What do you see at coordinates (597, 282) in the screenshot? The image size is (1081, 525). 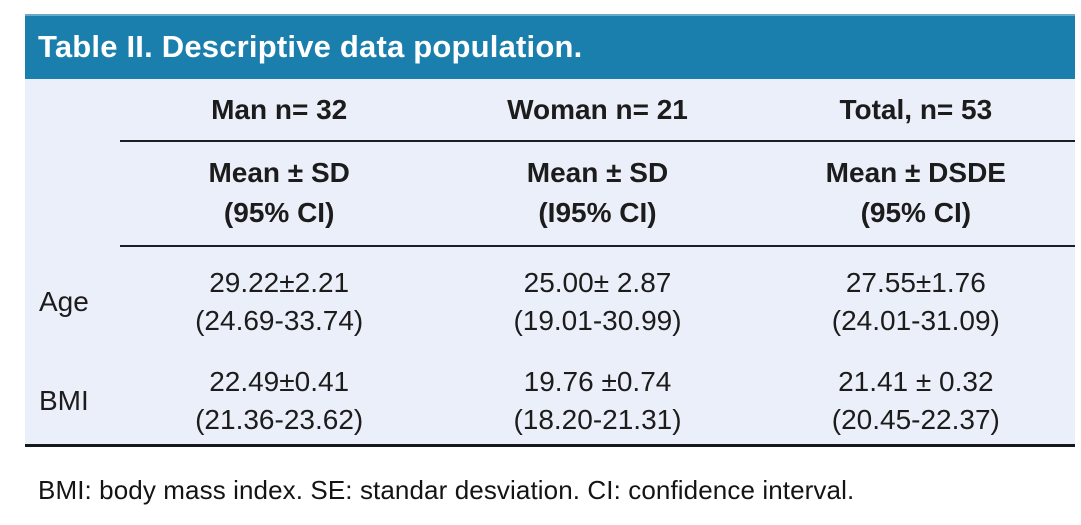 I see `cell-value: 25.00± 2.87` at bounding box center [597, 282].